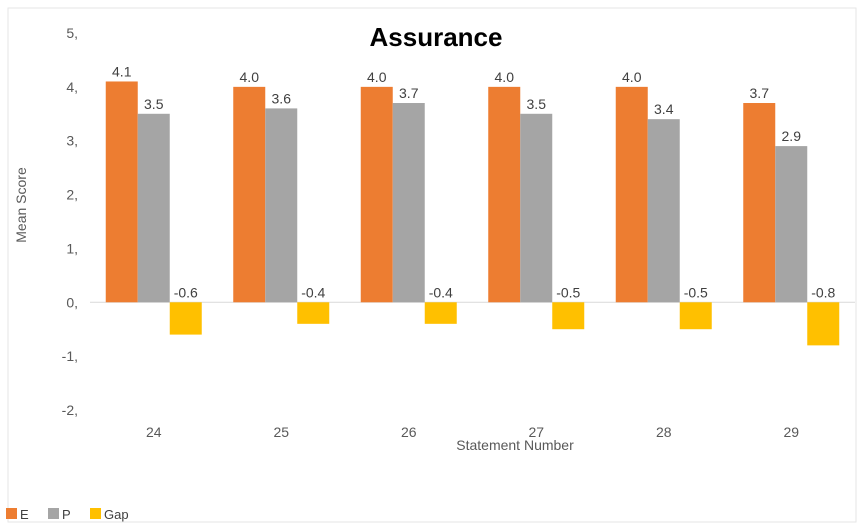  Describe the element at coordinates (72, 87) in the screenshot. I see `y-tick-label: 4,` at that location.